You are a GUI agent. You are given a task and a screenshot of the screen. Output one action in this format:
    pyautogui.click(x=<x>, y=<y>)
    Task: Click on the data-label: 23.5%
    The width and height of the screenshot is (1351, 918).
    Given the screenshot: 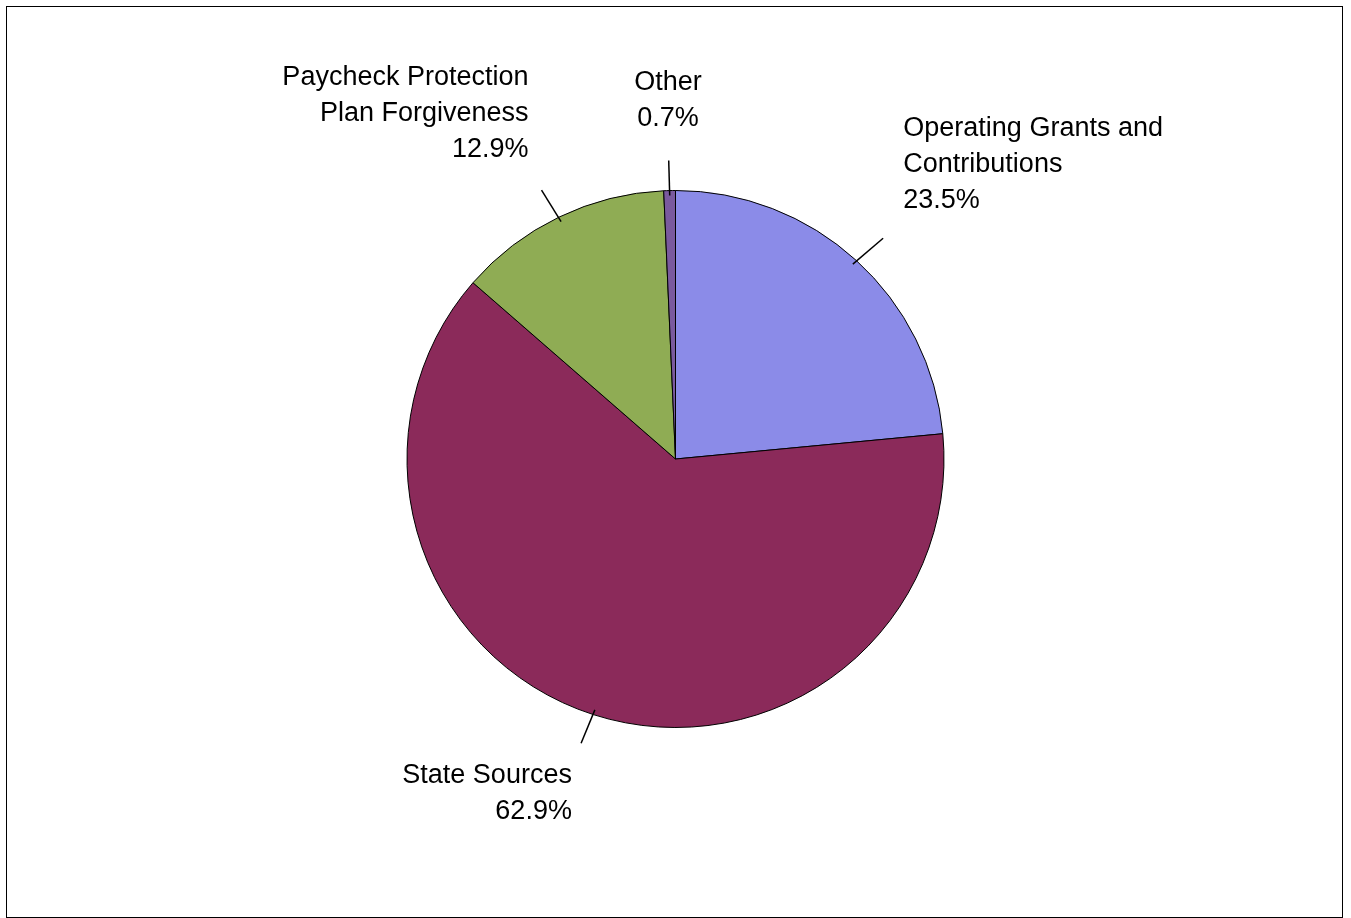 What is the action you would take?
    pyautogui.click(x=941, y=199)
    